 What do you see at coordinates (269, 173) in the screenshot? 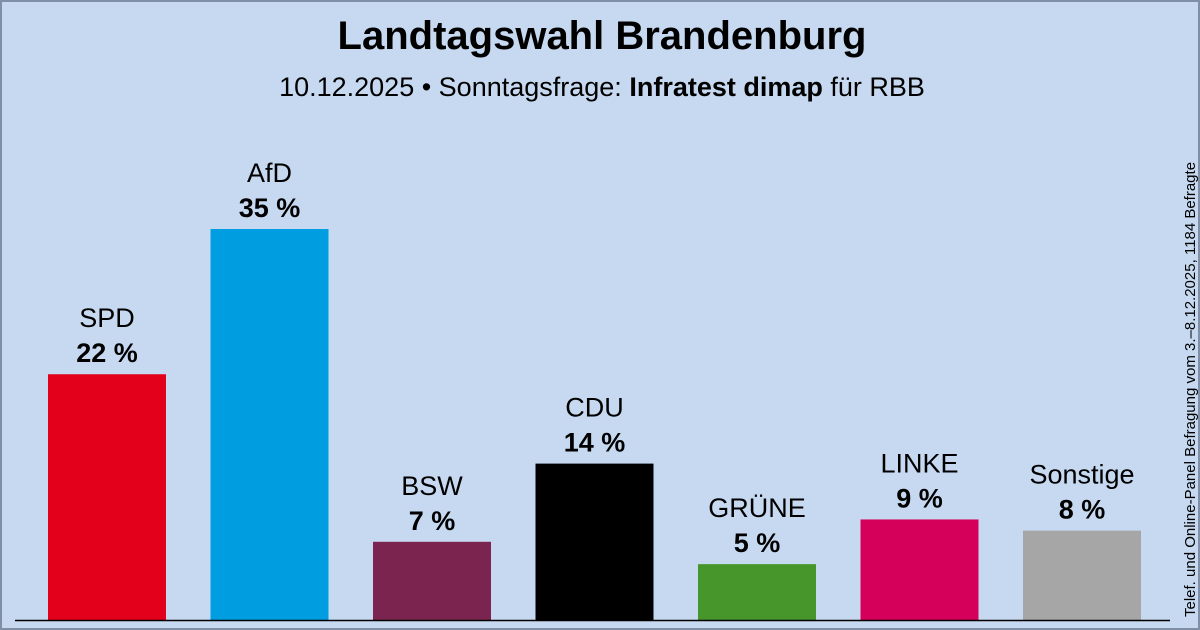
I see `bar-label-afd: AfD` at bounding box center [269, 173].